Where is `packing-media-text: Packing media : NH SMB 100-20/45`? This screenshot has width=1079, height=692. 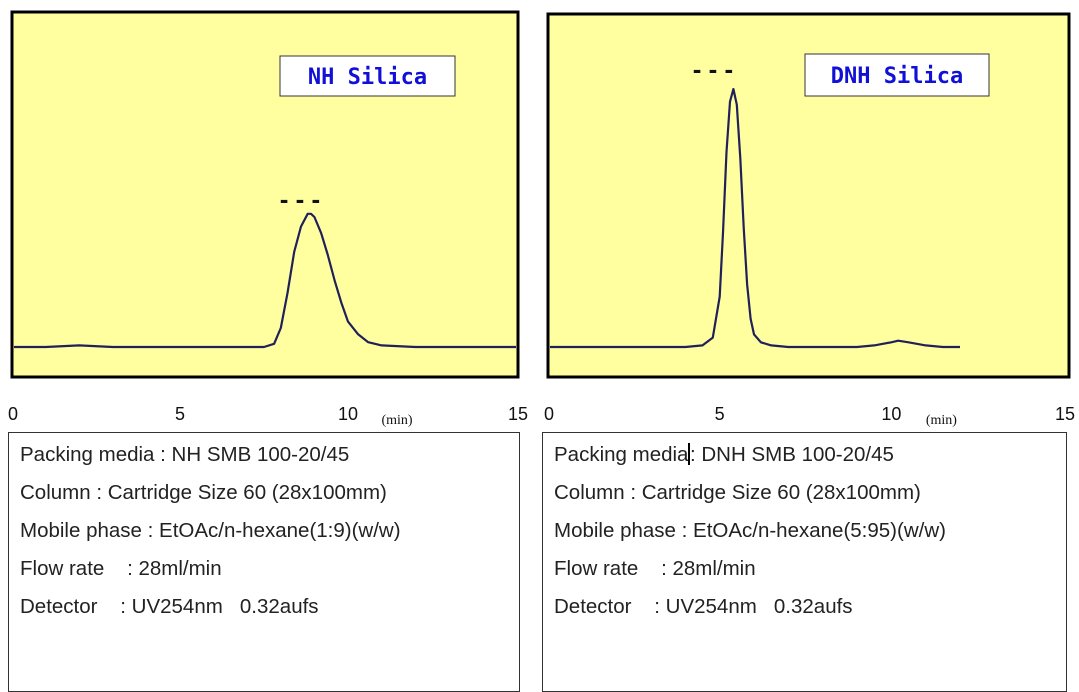 packing-media-text: Packing media : NH SMB 100-20/45 is located at coordinates (185, 454).